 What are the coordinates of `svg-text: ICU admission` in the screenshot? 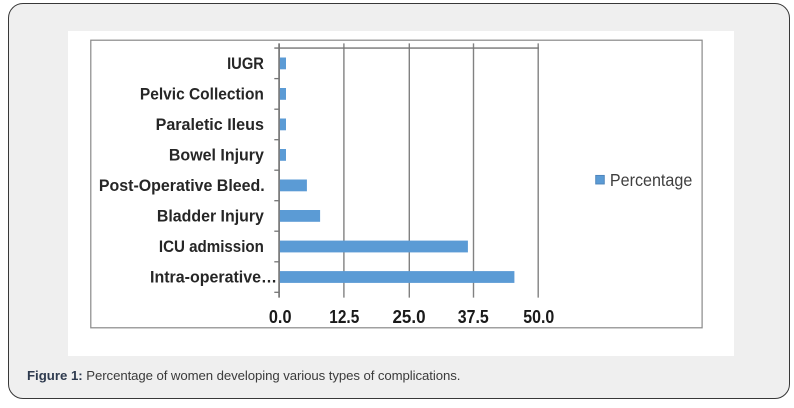 It's located at (211, 246).